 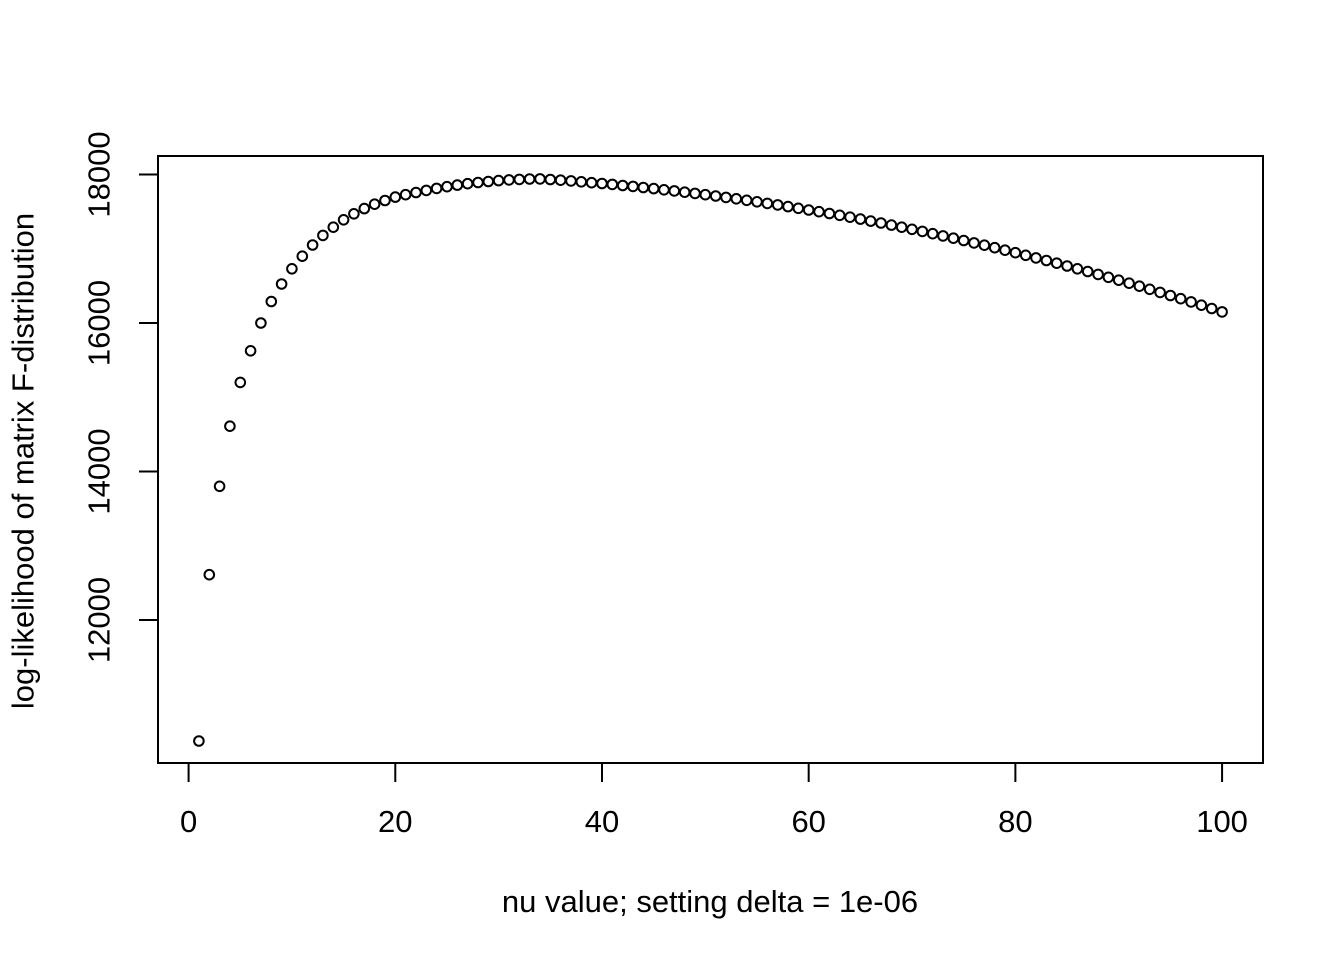 I want to click on x-tick-label: 0, so click(x=188, y=821).